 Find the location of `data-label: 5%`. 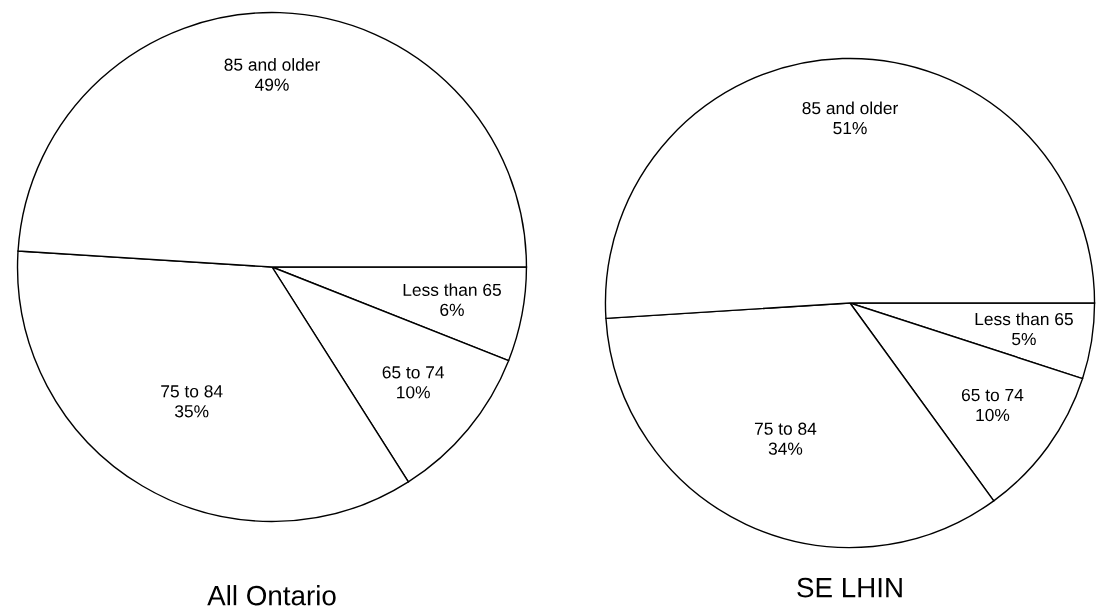

data-label: 5% is located at coordinates (1024, 339).